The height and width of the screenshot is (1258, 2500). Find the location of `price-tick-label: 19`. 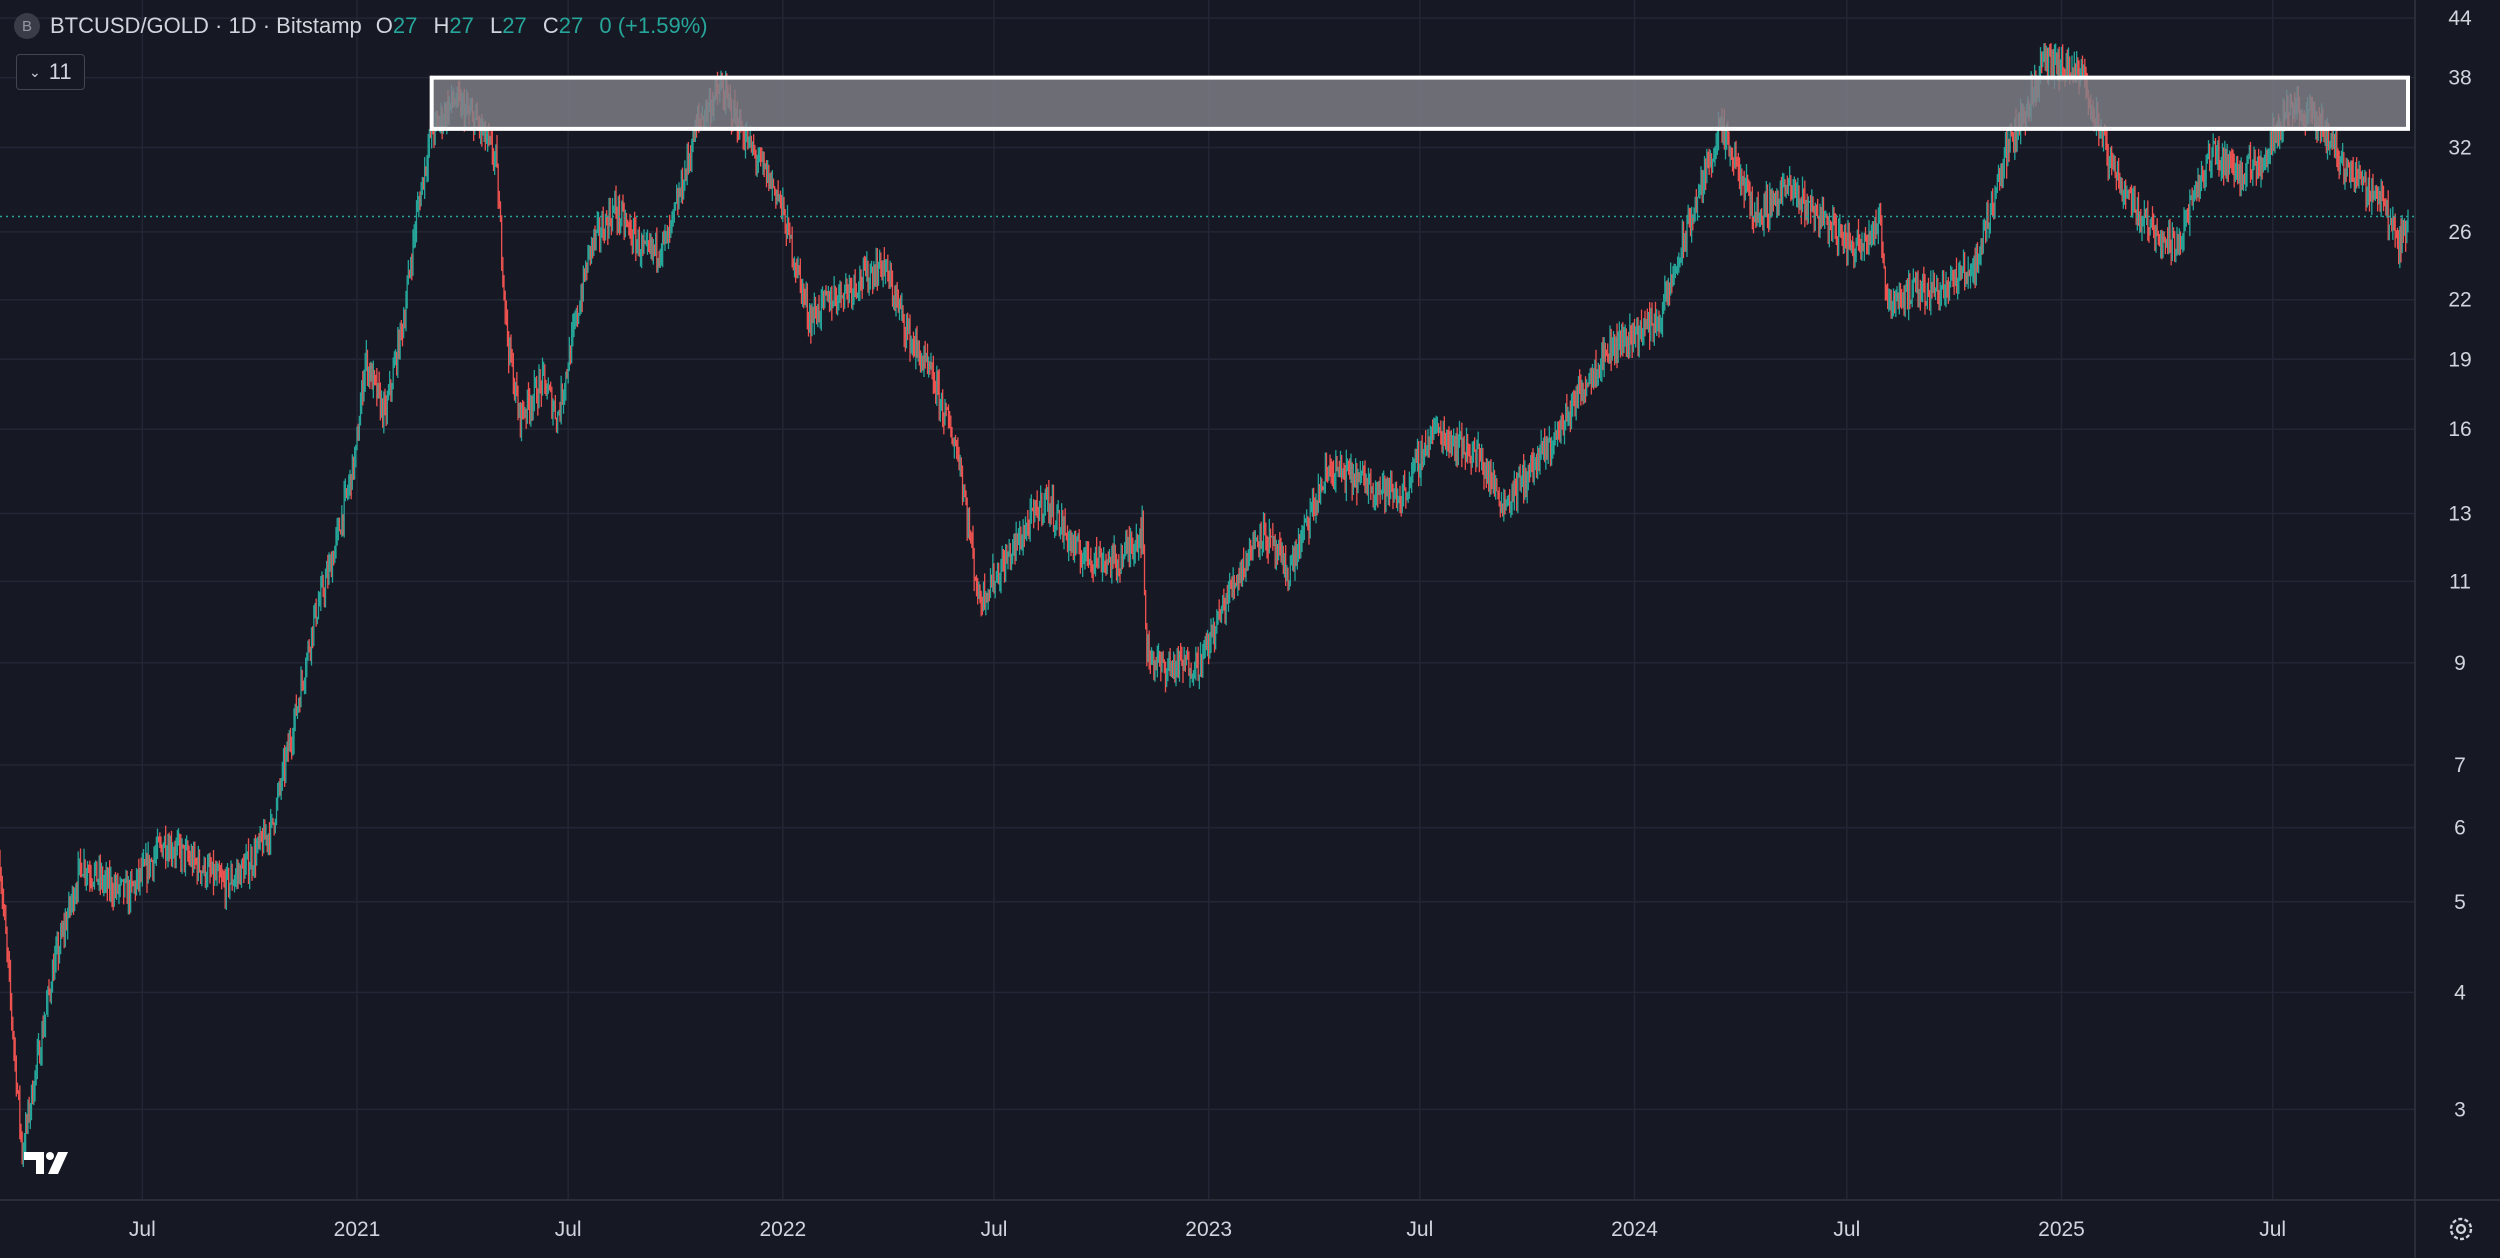

price-tick-label: 19 is located at coordinates (2459, 359).